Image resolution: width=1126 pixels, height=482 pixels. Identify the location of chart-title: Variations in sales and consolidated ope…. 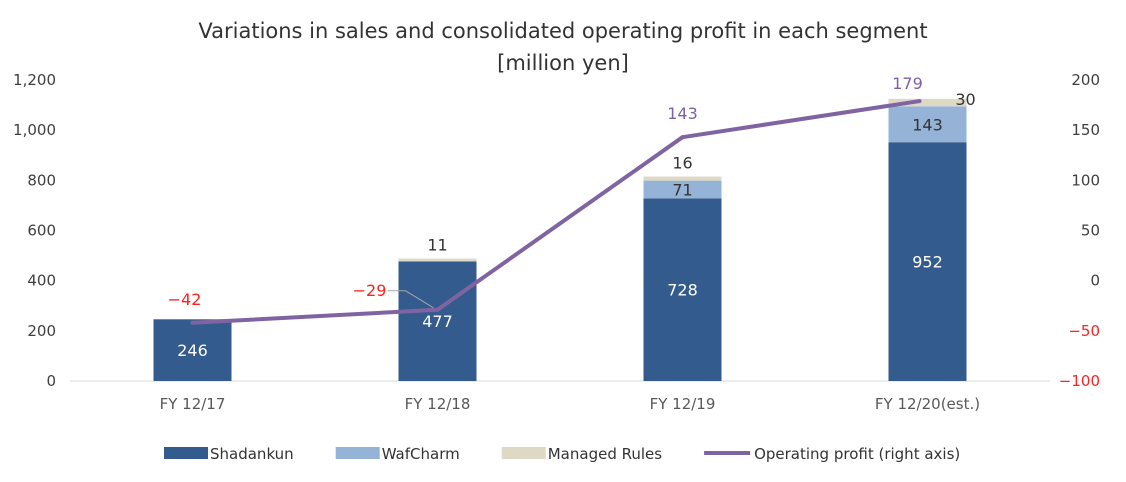
(562, 31).